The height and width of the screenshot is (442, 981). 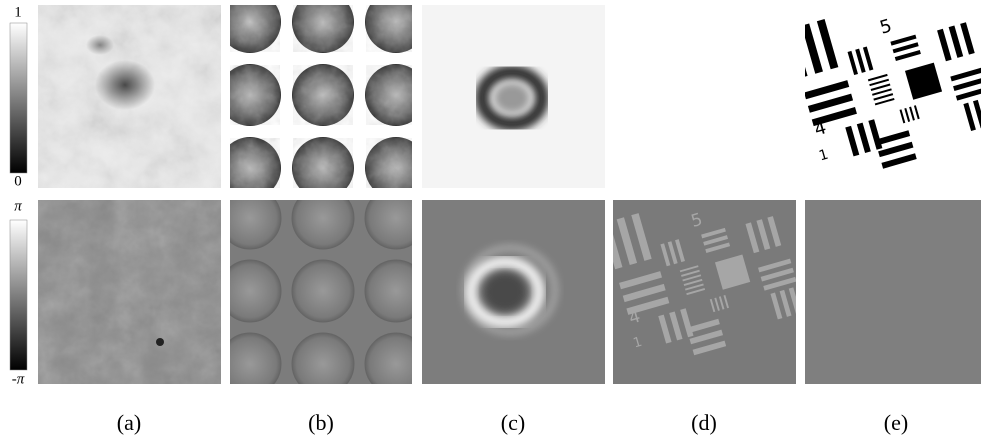 I want to click on panel-label: (a), so click(x=129, y=422).